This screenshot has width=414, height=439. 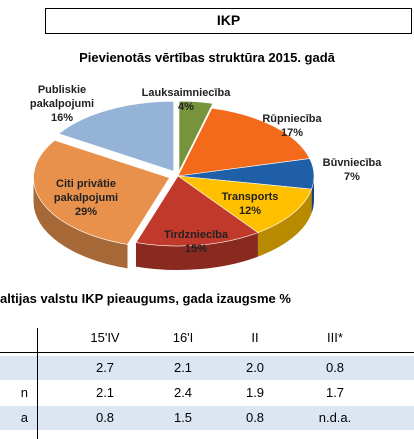 What do you see at coordinates (228, 21) in the screenshot?
I see `header-title: IKP` at bounding box center [228, 21].